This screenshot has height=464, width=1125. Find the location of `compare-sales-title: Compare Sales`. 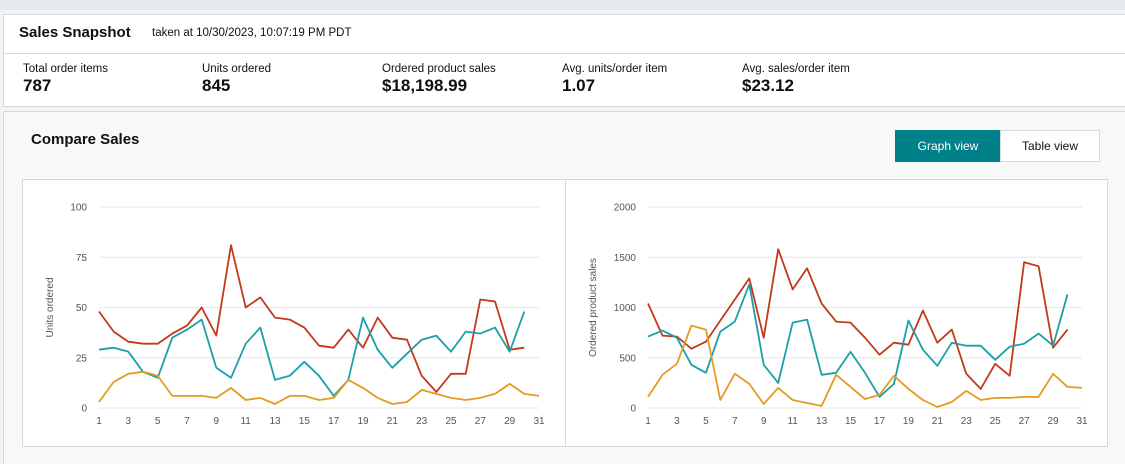

compare-sales-title: Compare Sales is located at coordinates (85, 139).